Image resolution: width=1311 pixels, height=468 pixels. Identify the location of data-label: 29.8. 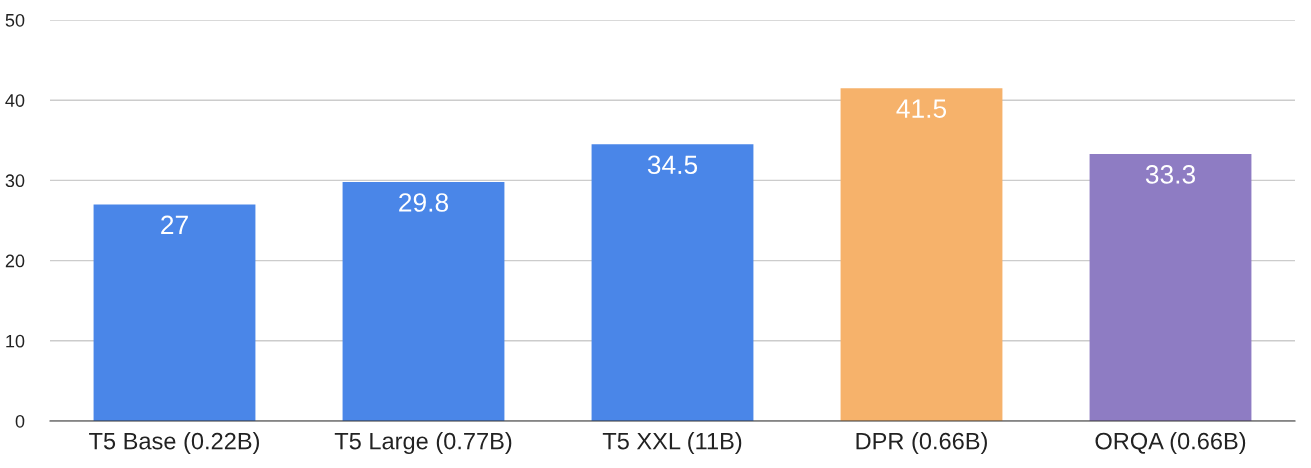
(424, 202).